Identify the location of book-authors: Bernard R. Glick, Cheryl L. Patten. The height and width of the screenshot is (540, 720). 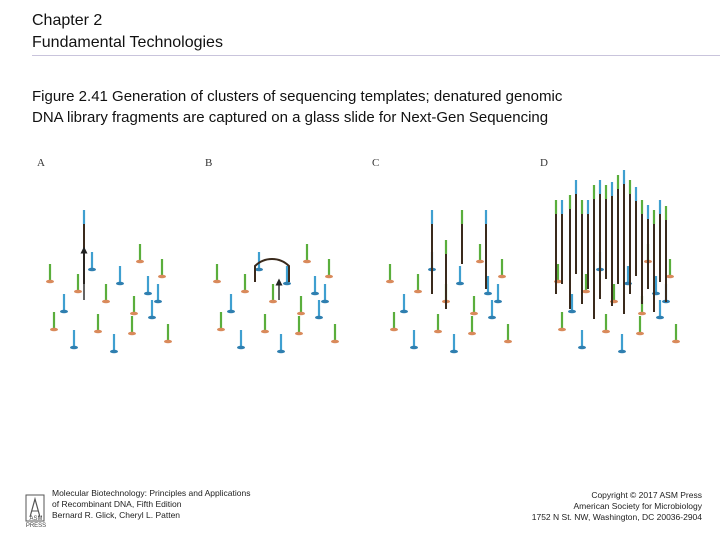
(116, 515).